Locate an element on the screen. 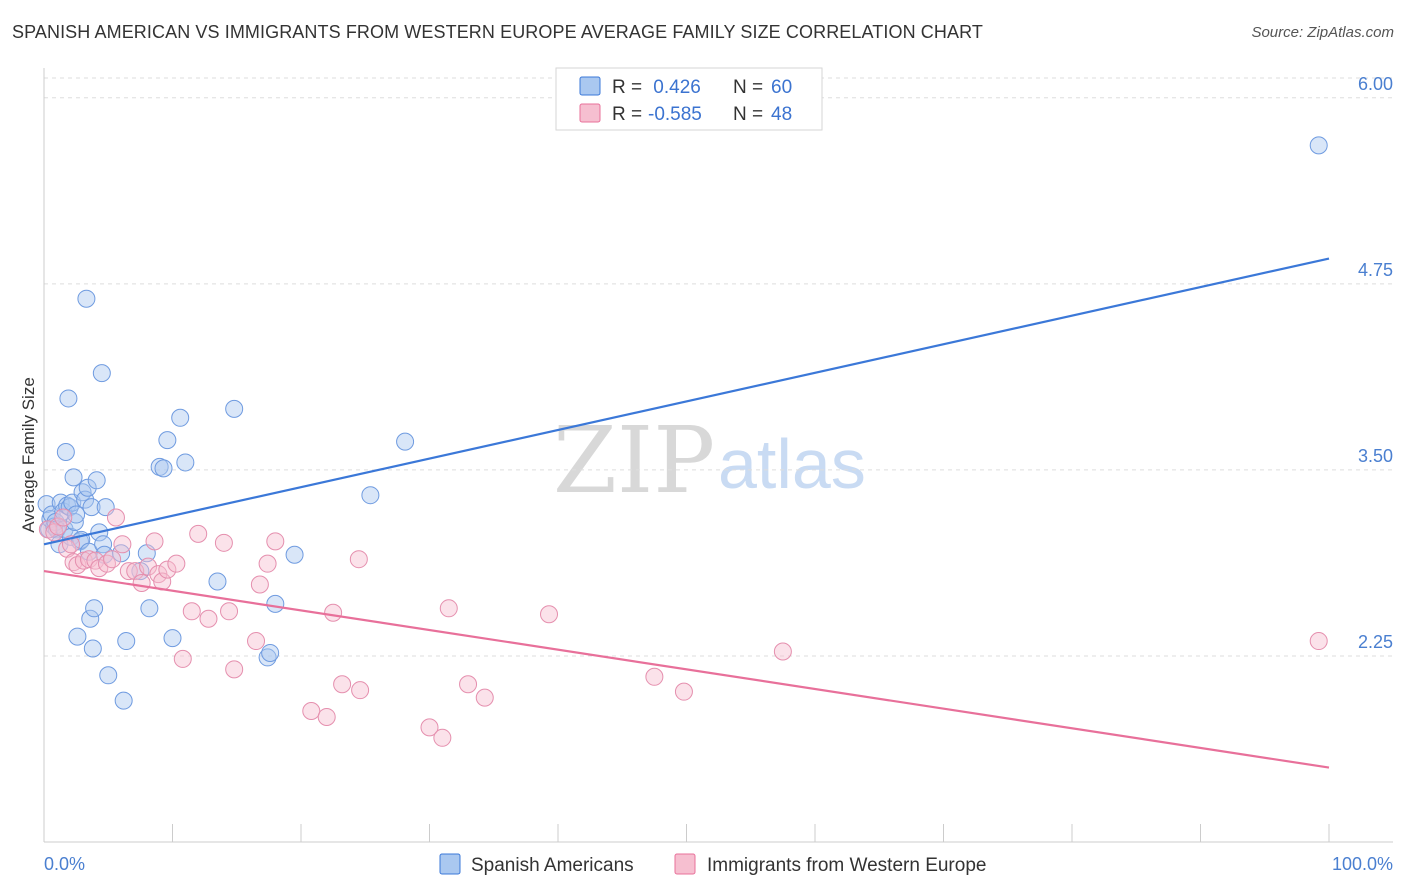 The width and height of the screenshot is (1406, 892). y-tick-label: 6.00 is located at coordinates (1375, 84).